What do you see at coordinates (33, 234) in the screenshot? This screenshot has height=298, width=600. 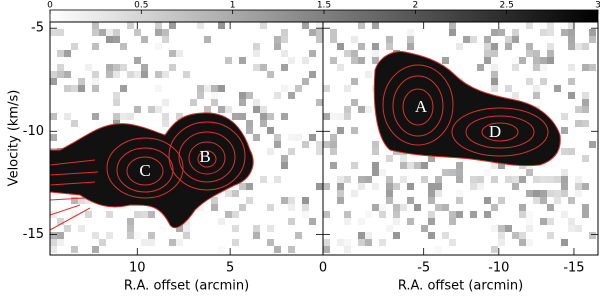 I see `y-tick-label: -15` at bounding box center [33, 234].